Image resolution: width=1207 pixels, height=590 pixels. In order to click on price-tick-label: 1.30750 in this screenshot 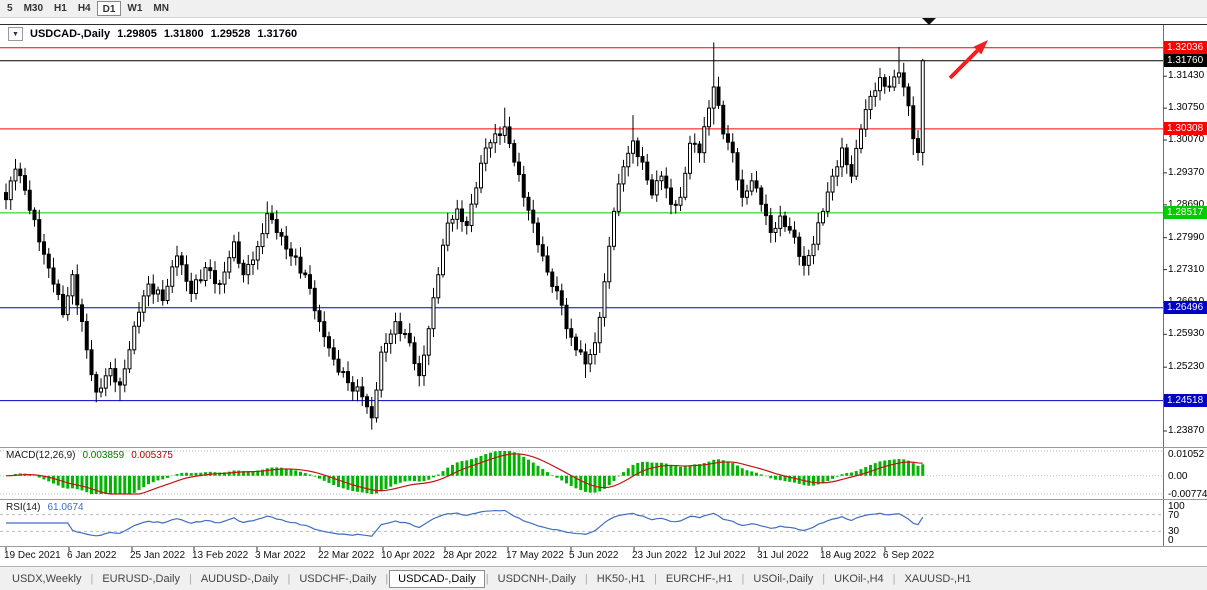, I will do `click(1186, 108)`.